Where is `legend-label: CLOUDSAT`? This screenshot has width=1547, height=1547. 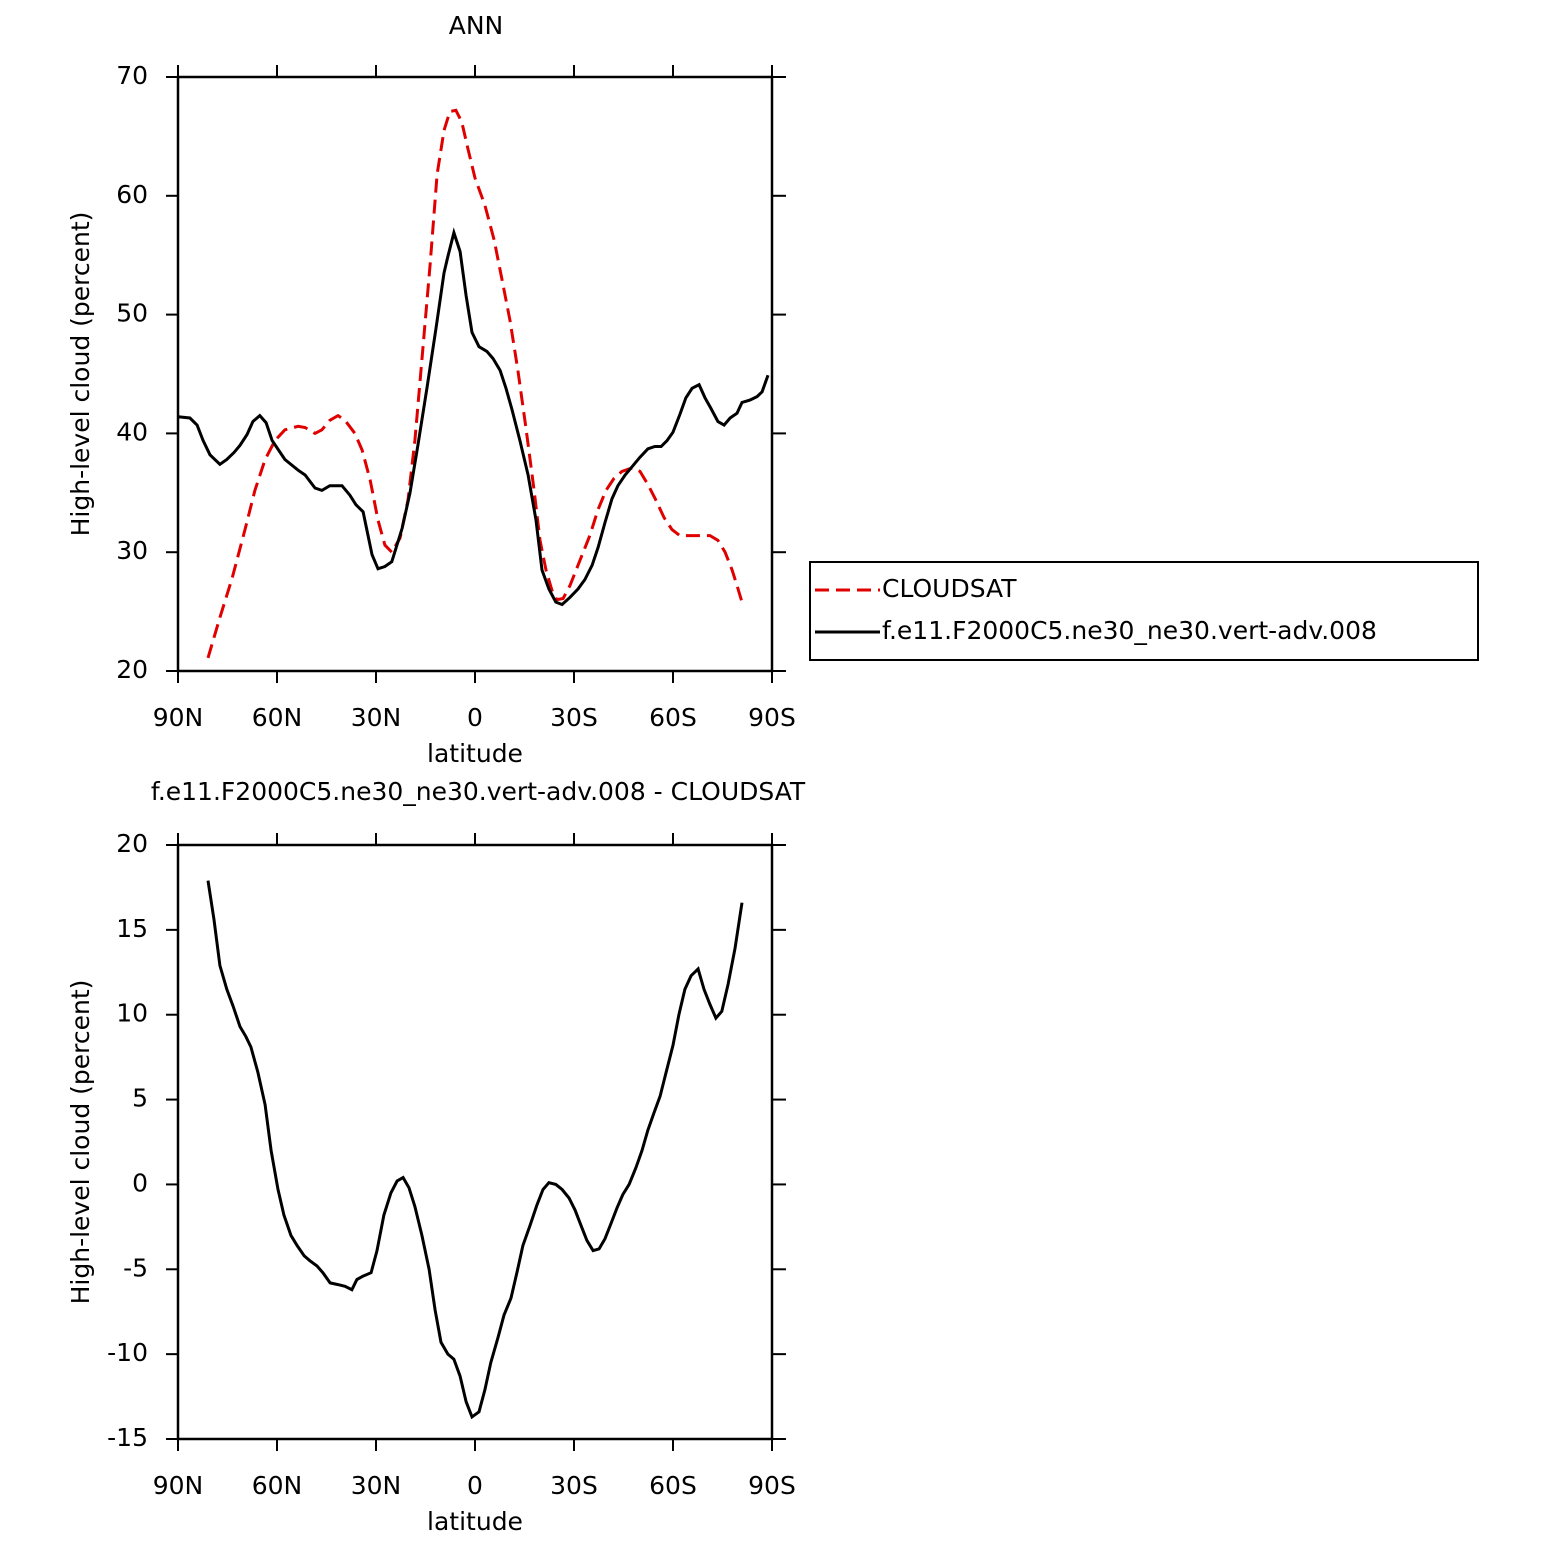
legend-label: CLOUDSAT is located at coordinates (949, 588).